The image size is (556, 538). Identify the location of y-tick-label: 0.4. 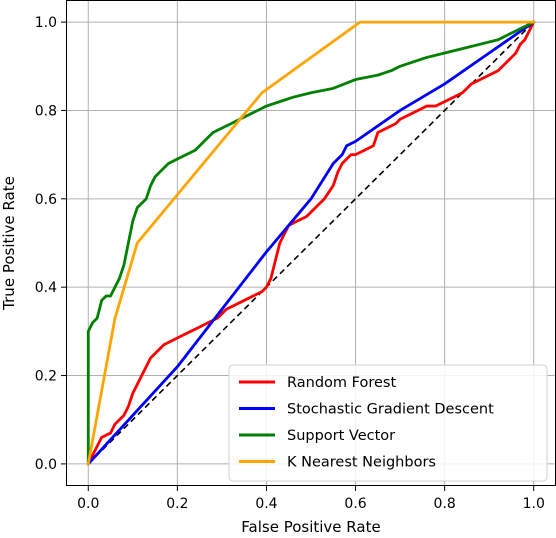
(46, 288).